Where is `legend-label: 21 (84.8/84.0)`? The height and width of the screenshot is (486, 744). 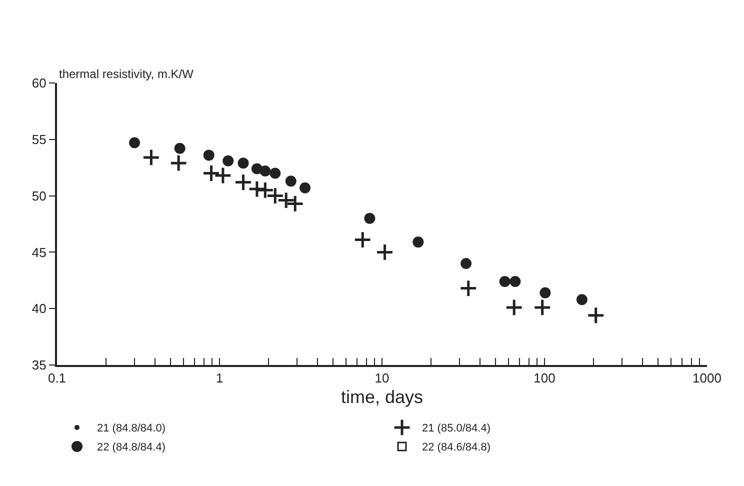
legend-label: 21 (84.8/84.0) is located at coordinates (131, 428).